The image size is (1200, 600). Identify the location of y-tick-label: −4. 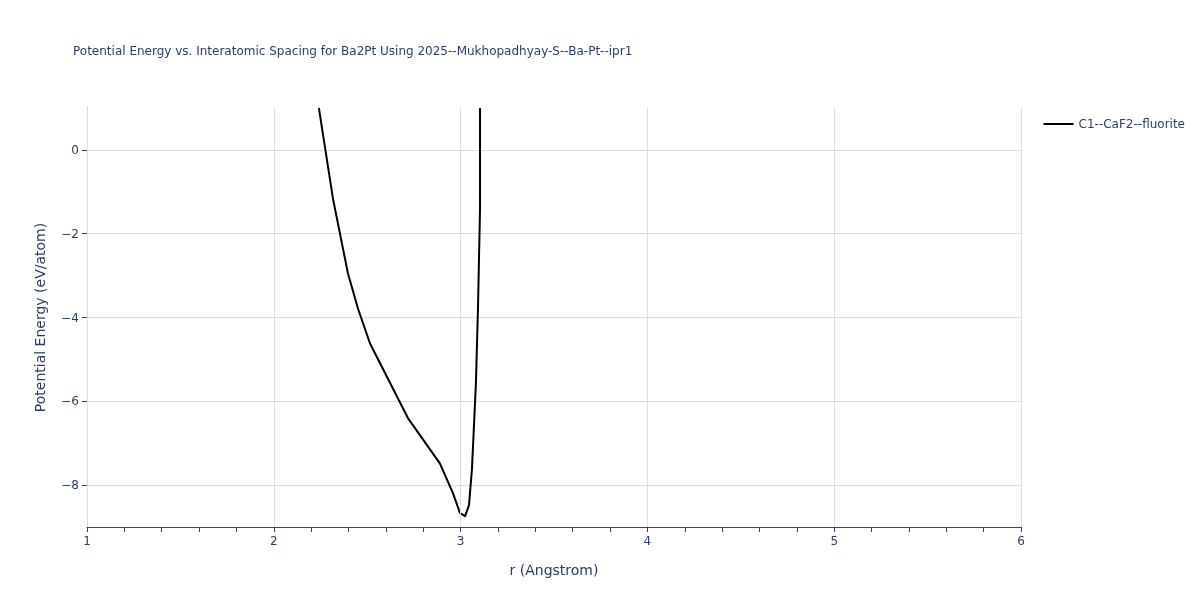
(70, 317).